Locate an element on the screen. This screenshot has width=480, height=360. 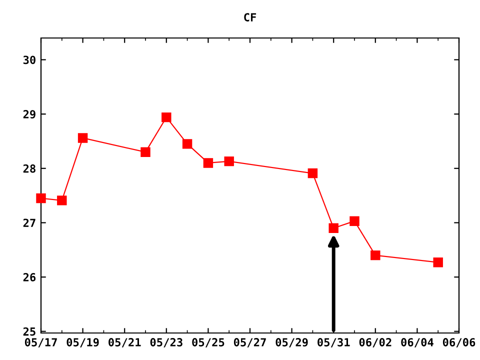
x-tick-label: 05/25 is located at coordinates (208, 343).